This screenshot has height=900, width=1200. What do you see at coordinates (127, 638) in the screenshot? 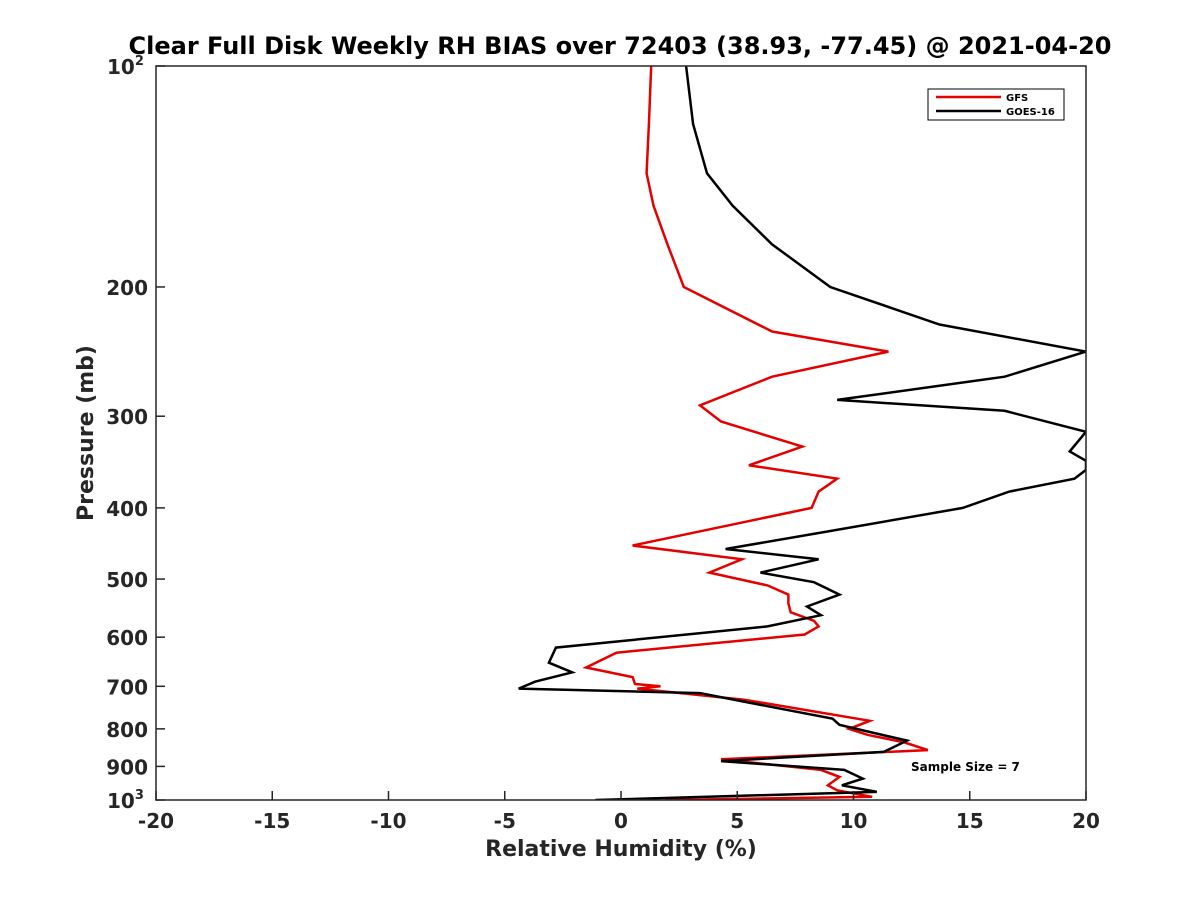
I see `y-tick-label: 600` at bounding box center [127, 638].